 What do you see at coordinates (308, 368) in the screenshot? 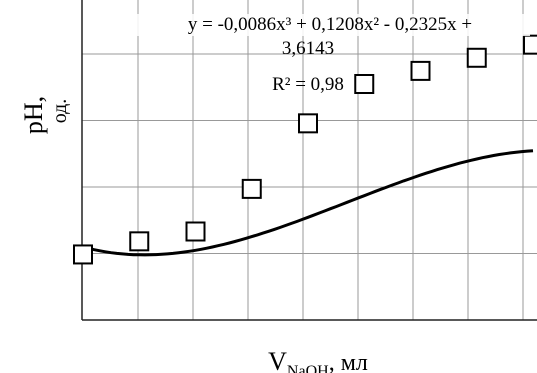
I see `x-axis-label-subscript: NaOH` at bounding box center [308, 368].